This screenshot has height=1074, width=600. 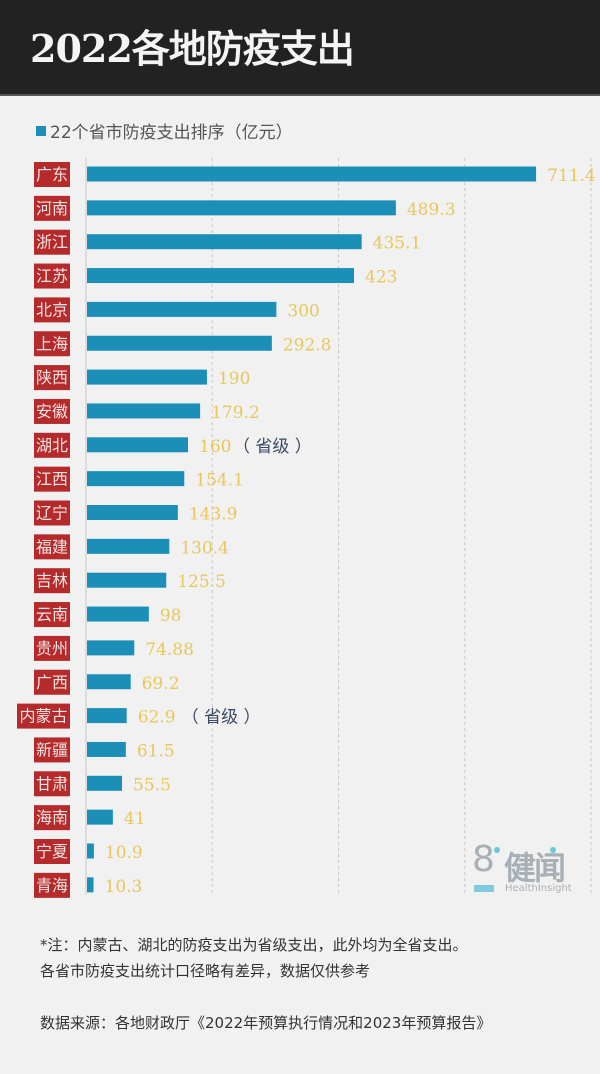 I want to click on category-label: 陕西, so click(x=52, y=377).